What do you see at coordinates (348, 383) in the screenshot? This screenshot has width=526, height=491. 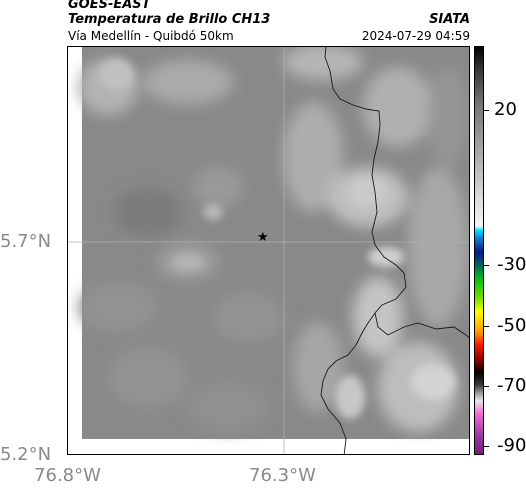 I see `department-border` at bounding box center [348, 383].